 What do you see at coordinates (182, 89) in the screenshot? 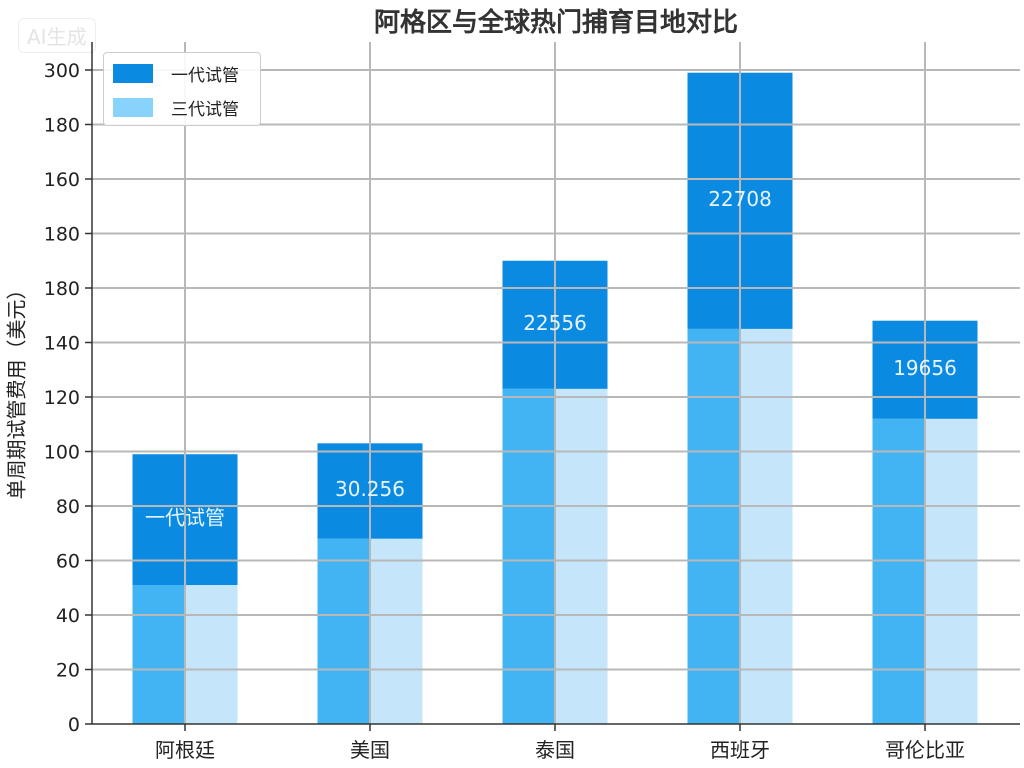
I see `legend: 一代试管 三代试管` at bounding box center [182, 89].